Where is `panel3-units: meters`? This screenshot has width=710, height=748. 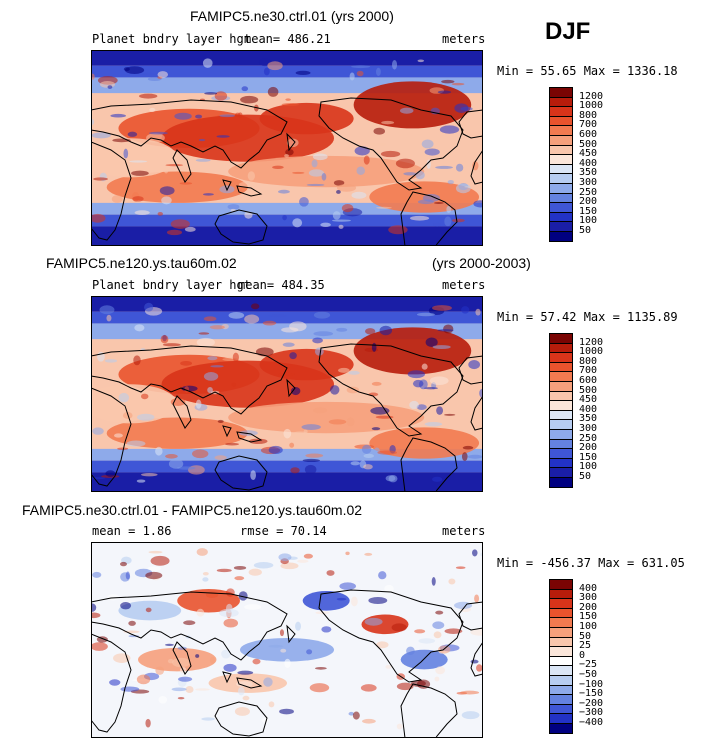 panel3-units: meters is located at coordinates (464, 531).